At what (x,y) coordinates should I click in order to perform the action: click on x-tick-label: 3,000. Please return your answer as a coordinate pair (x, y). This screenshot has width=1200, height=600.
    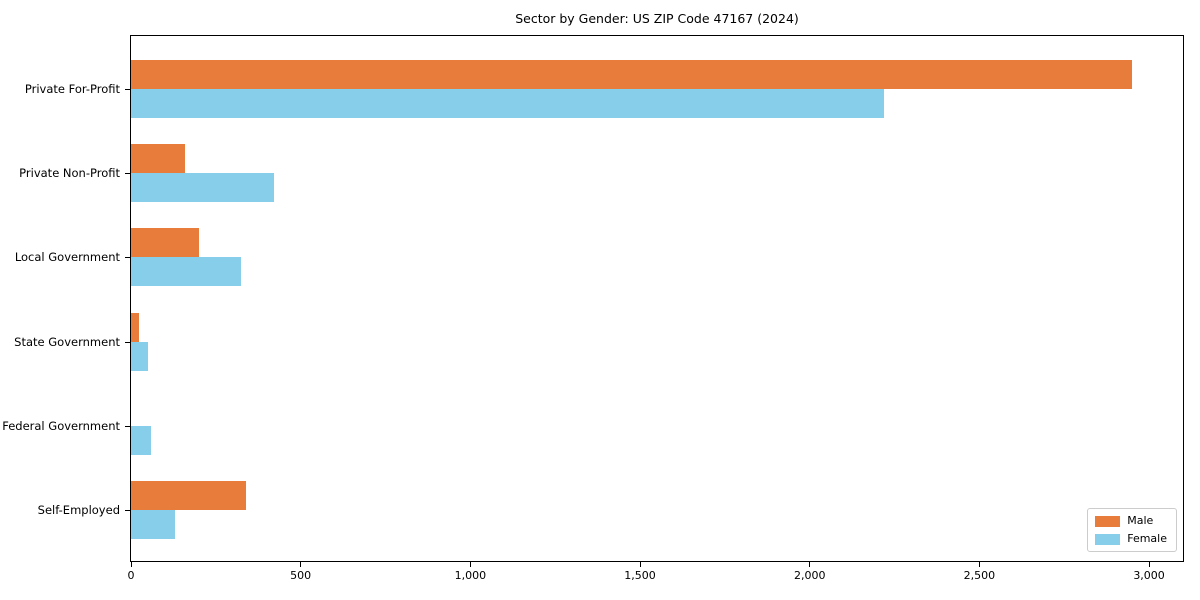
    Looking at the image, I should click on (1149, 575).